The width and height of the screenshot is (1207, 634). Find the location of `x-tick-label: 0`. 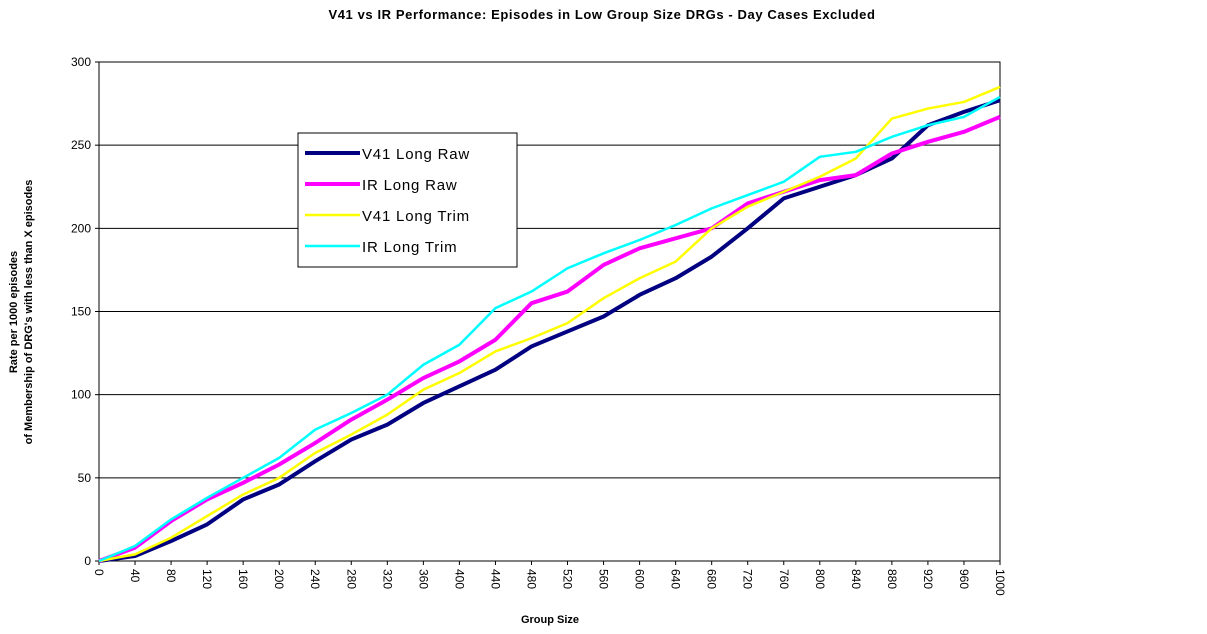

x-tick-label: 0 is located at coordinates (99, 572).